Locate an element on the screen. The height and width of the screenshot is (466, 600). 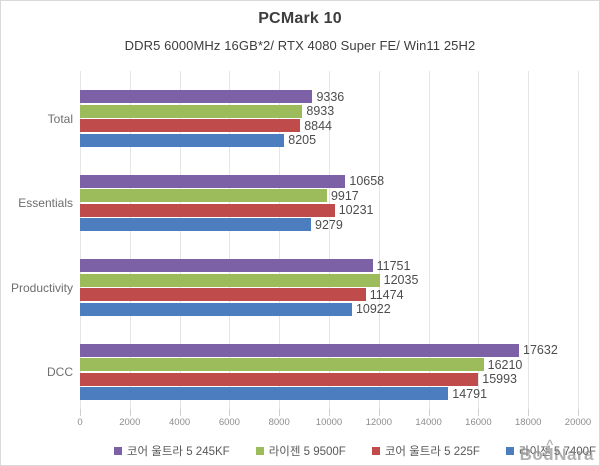
bar-value-label: 14791 is located at coordinates (470, 393).